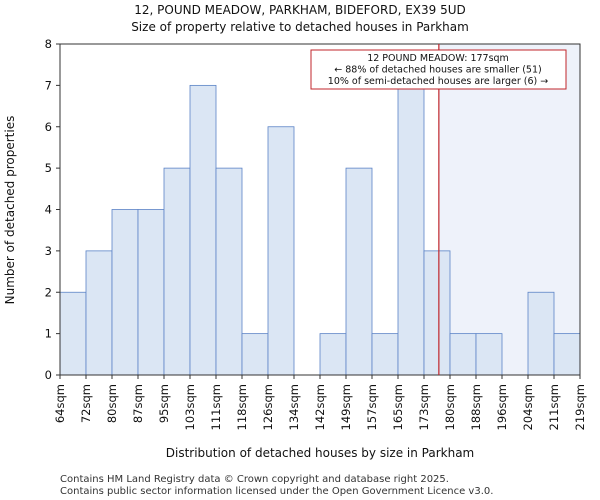 Image resolution: width=600 pixels, height=500 pixels. I want to click on x-tick-label: 142sqm, so click(320, 407).